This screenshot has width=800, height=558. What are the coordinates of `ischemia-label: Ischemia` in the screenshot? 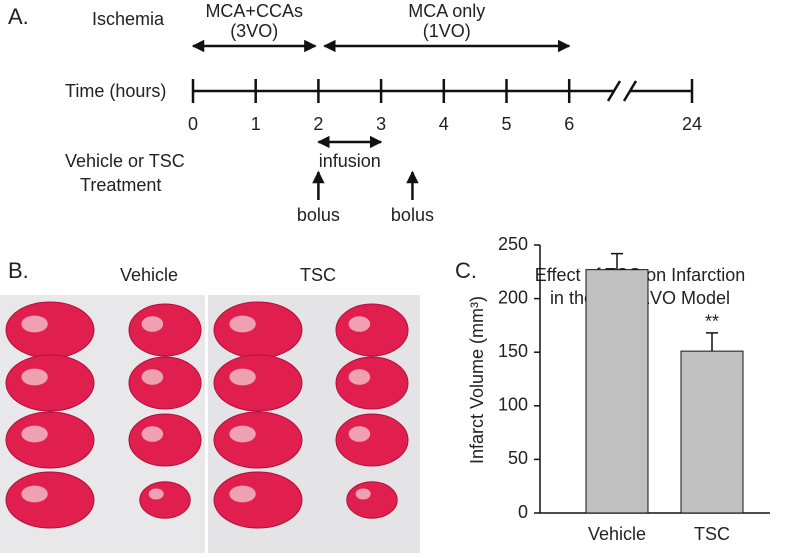 It's located at (128, 19).